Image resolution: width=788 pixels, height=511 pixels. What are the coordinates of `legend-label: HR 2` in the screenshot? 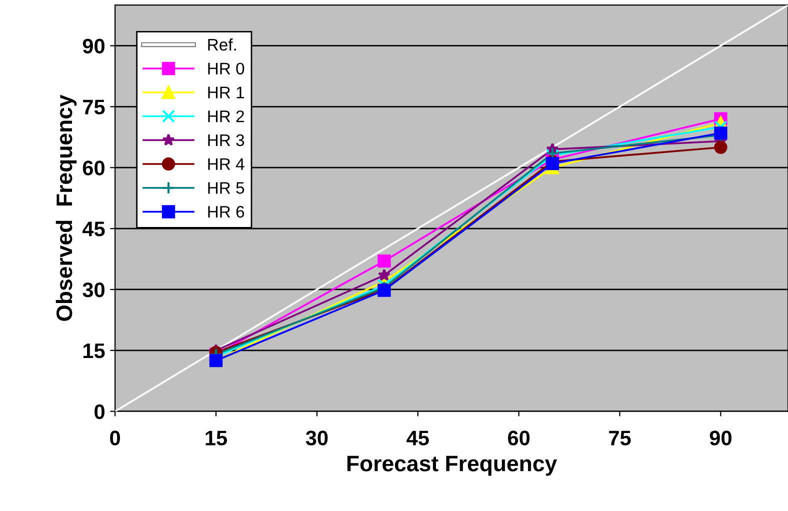 It's located at (226, 116).